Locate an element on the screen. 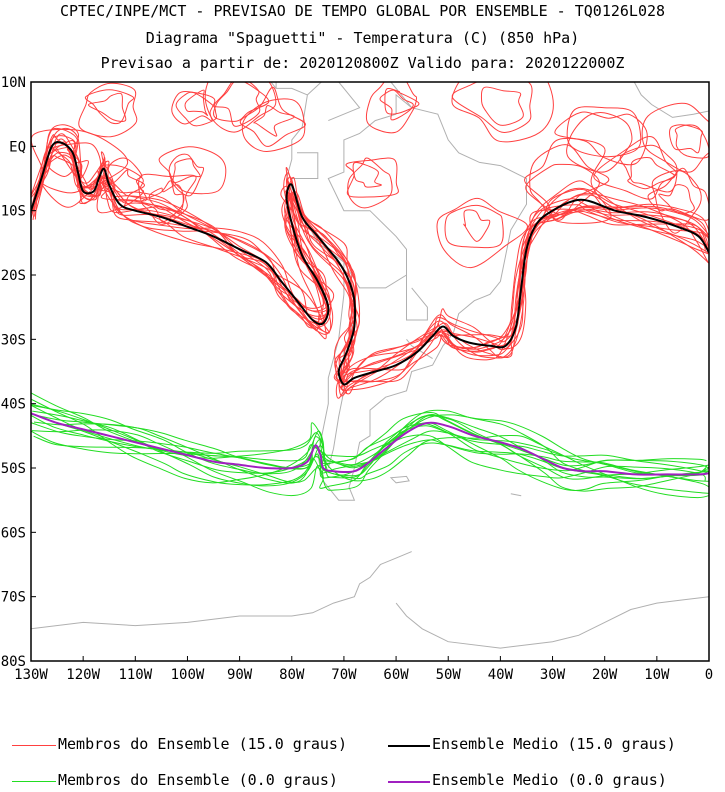  legend-mean-15: Ensemble Medio (15.0 graus) is located at coordinates (554, 744).